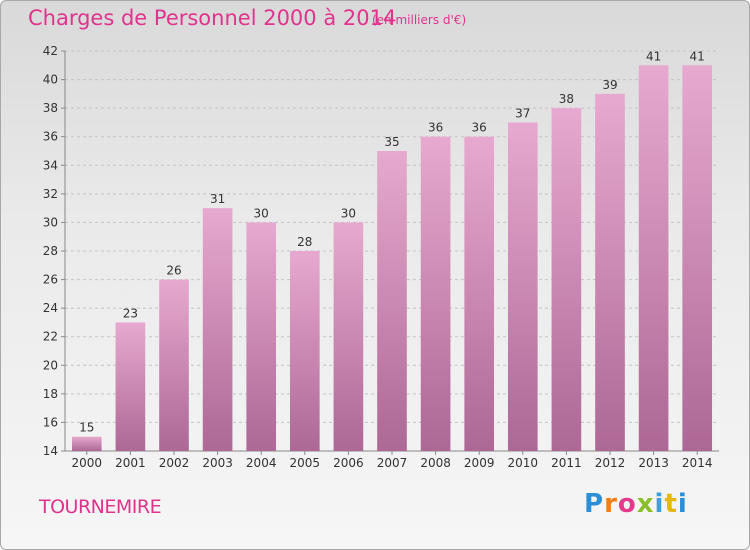  Describe the element at coordinates (174, 463) in the screenshot. I see `x-tick-label: 2002` at that location.